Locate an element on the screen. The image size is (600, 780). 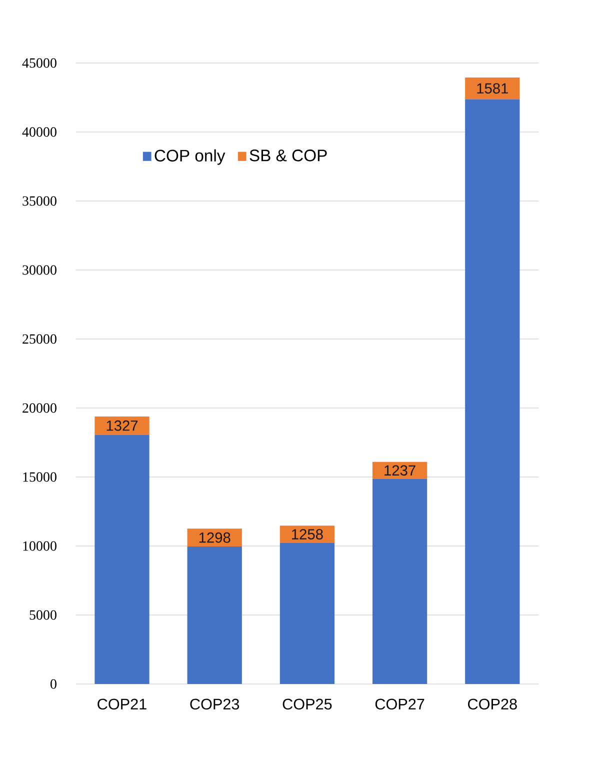
data-label: 1237 is located at coordinates (400, 470).